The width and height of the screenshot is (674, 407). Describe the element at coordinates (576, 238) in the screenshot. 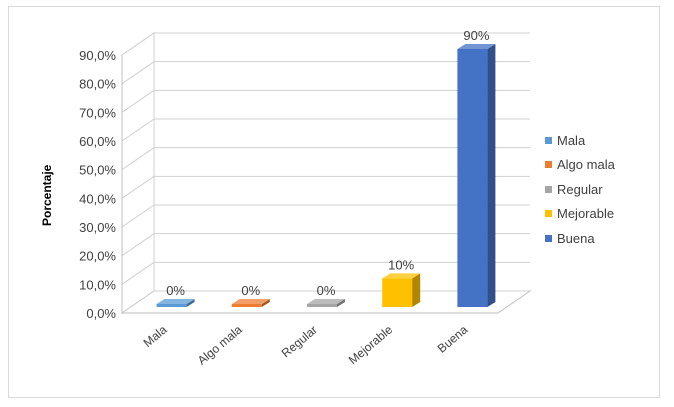

I see `legend-label: Buena` at that location.